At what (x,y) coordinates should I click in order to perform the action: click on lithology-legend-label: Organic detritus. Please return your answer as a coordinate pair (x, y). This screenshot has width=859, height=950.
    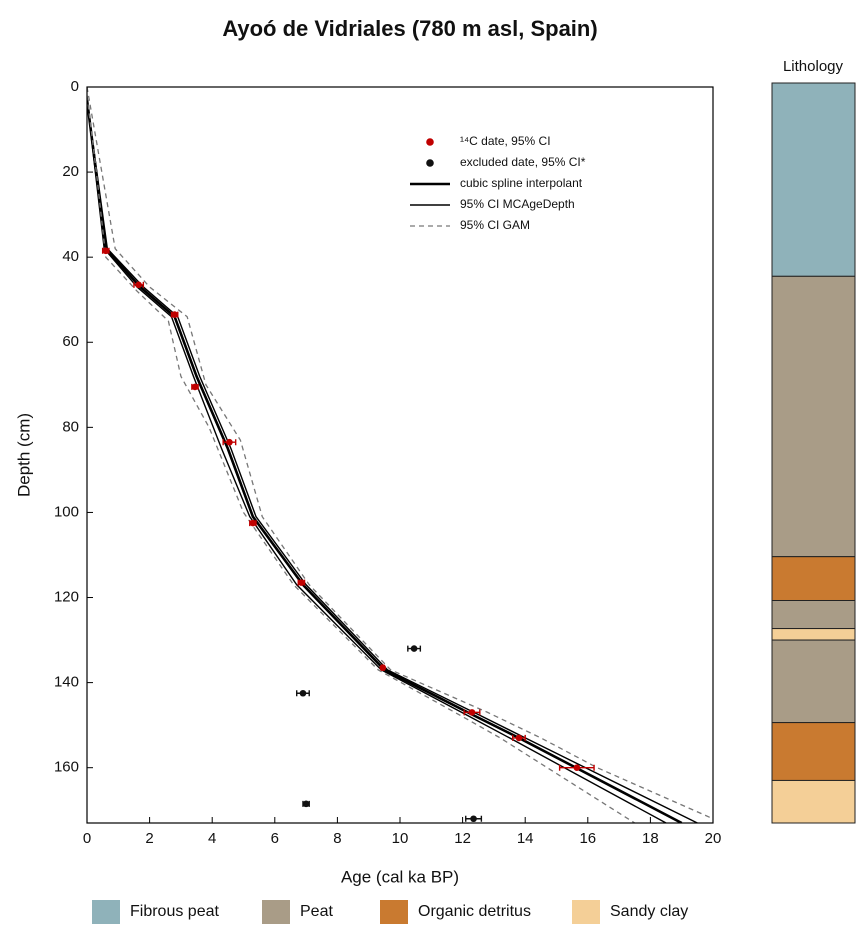
    Looking at the image, I should click on (474, 911).